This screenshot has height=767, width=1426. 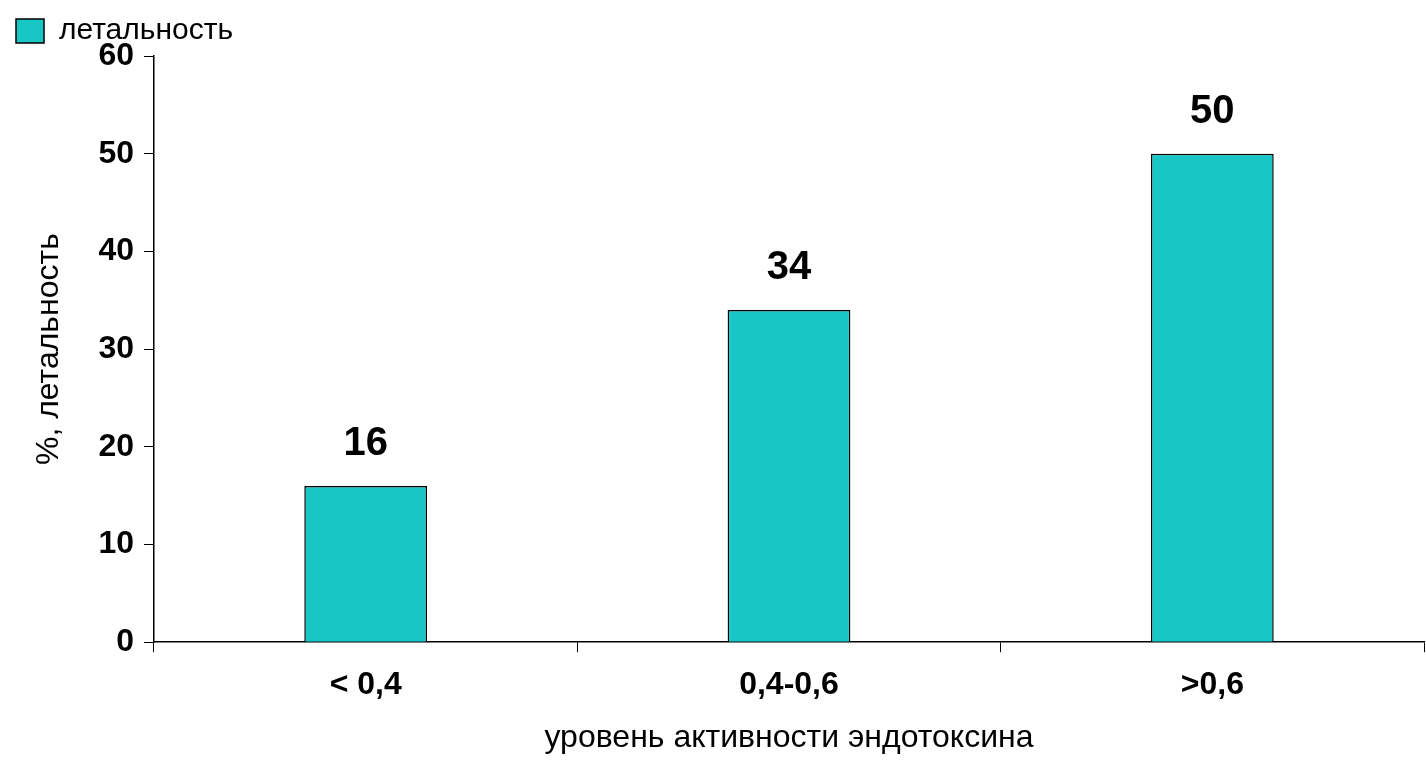 What do you see at coordinates (789, 683) in the screenshot?
I see `x-tick-label: 0,4-0,6` at bounding box center [789, 683].